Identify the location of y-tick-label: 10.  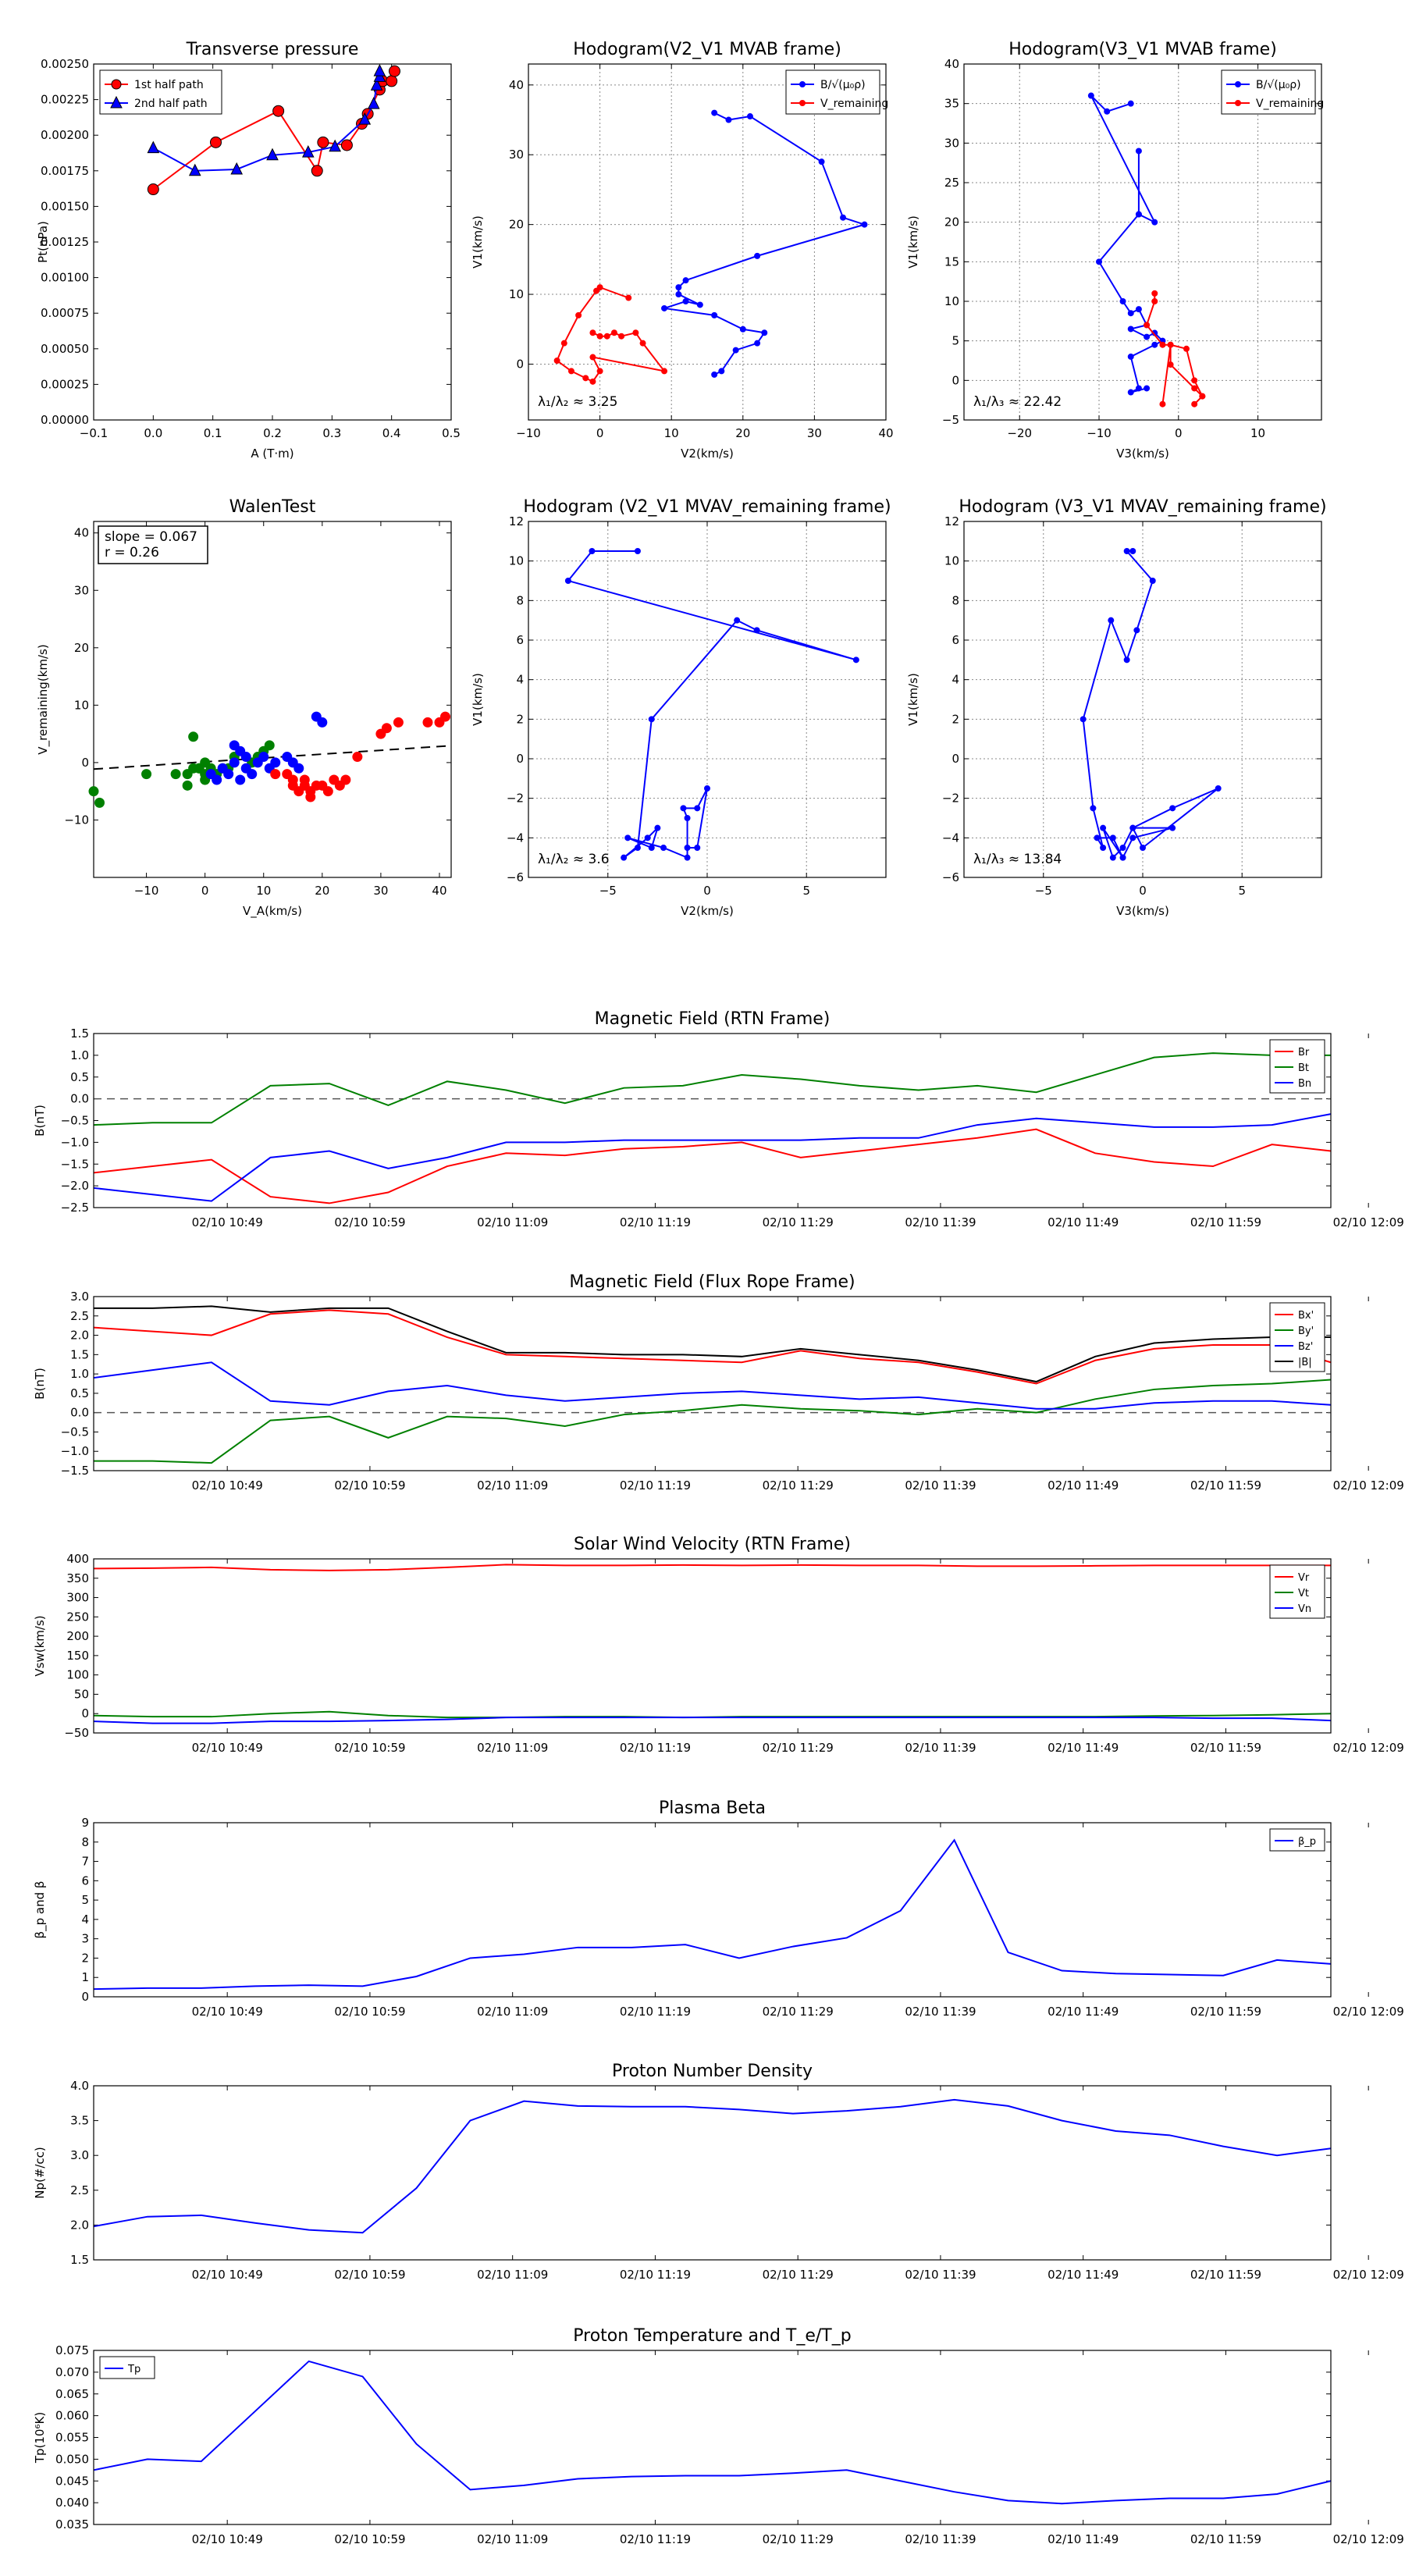
(516, 294).